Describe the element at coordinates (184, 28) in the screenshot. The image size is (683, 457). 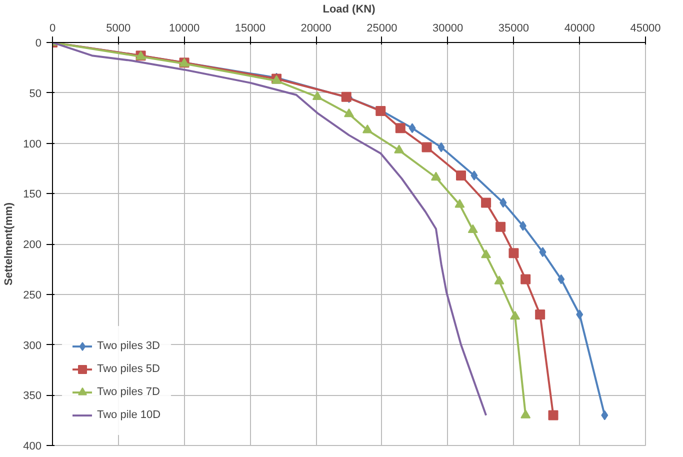
I see `x-tick-label: 10000` at that location.